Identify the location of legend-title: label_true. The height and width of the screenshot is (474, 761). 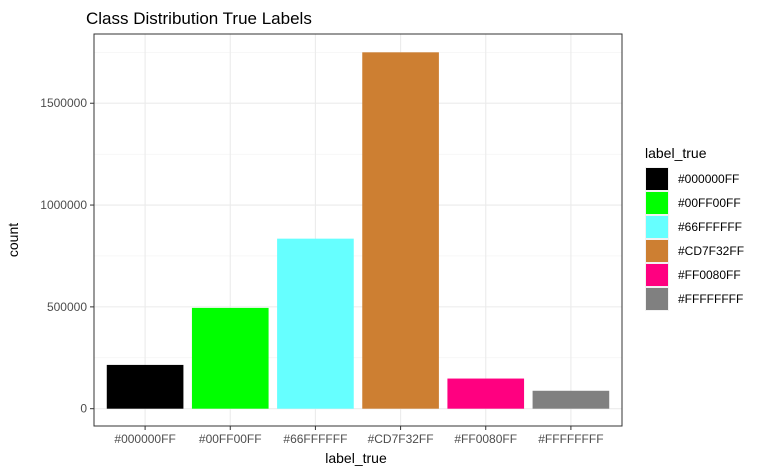
(676, 153).